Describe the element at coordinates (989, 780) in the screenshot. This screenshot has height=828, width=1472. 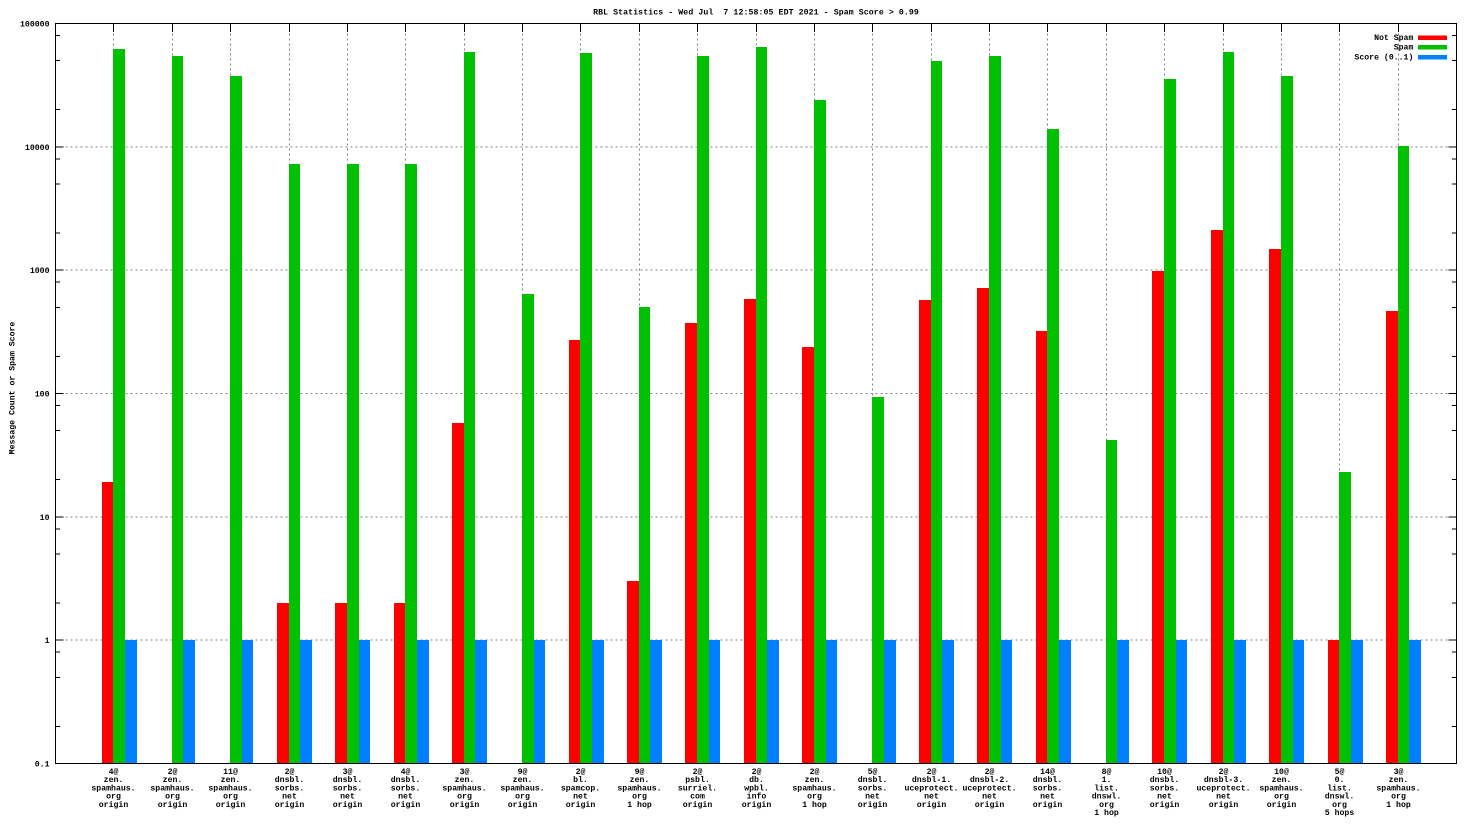
I see `svg-text: dnsbl-2.` at that location.